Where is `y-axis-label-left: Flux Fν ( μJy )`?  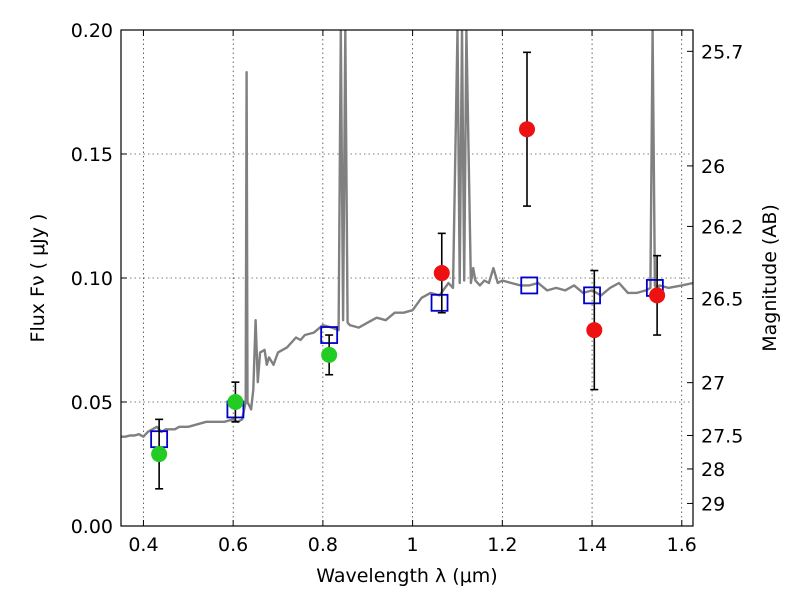 y-axis-label-left: Flux Fν ( μJy ) is located at coordinates (38, 278).